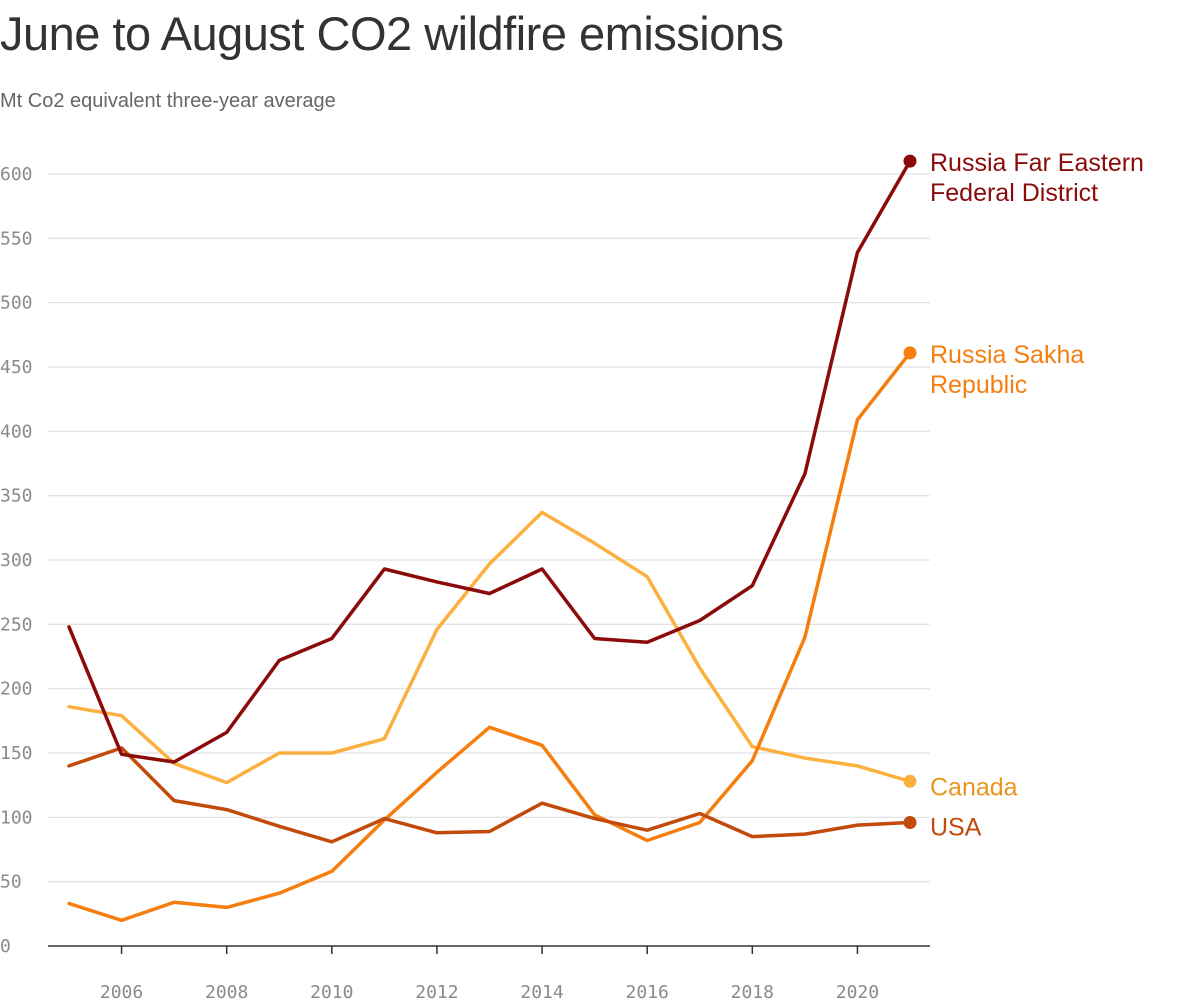  What do you see at coordinates (1037, 163) in the screenshot?
I see `series-label-line: Russia Far Eastern` at bounding box center [1037, 163].